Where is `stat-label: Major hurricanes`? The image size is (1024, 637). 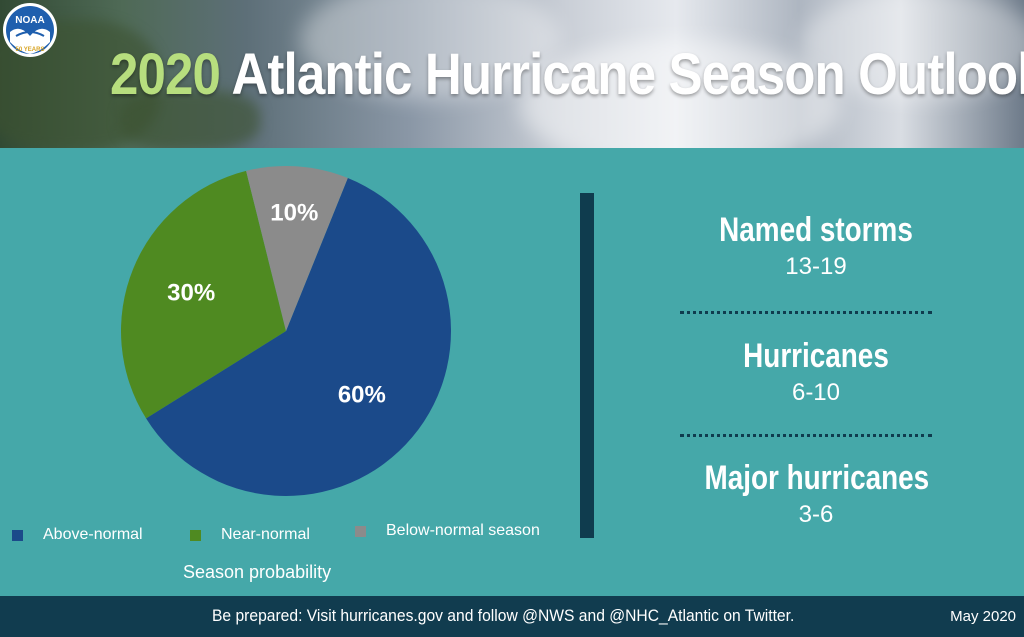 stat-label: Major hurricanes is located at coordinates (817, 478).